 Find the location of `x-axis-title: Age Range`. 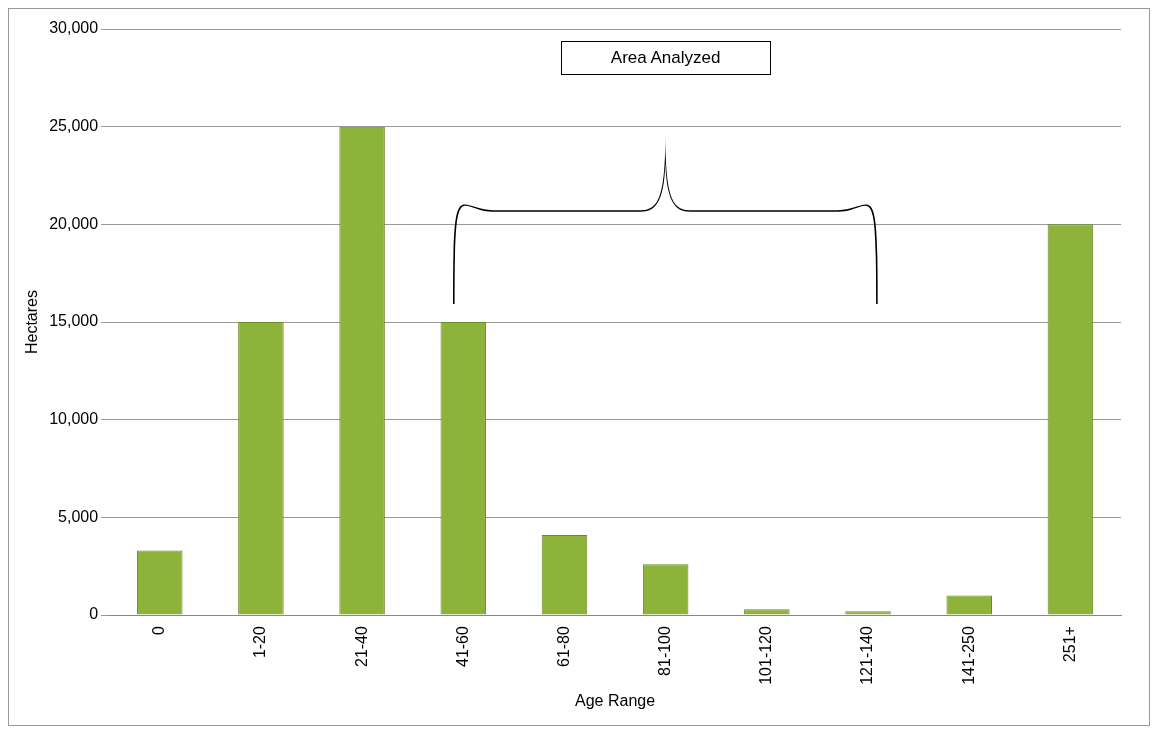

x-axis-title: Age Range is located at coordinates (615, 700).